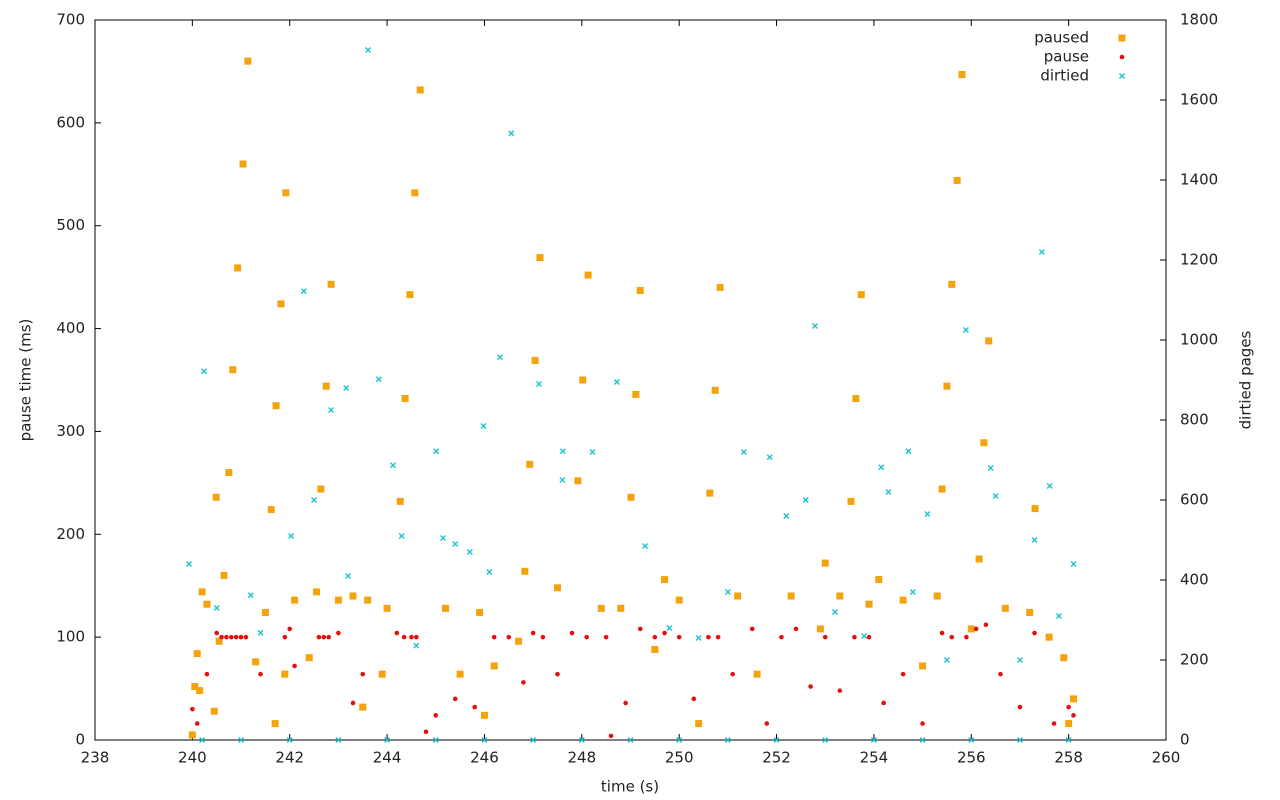  Describe the element at coordinates (70, 328) in the screenshot. I see `y-tick-label: 400` at that location.